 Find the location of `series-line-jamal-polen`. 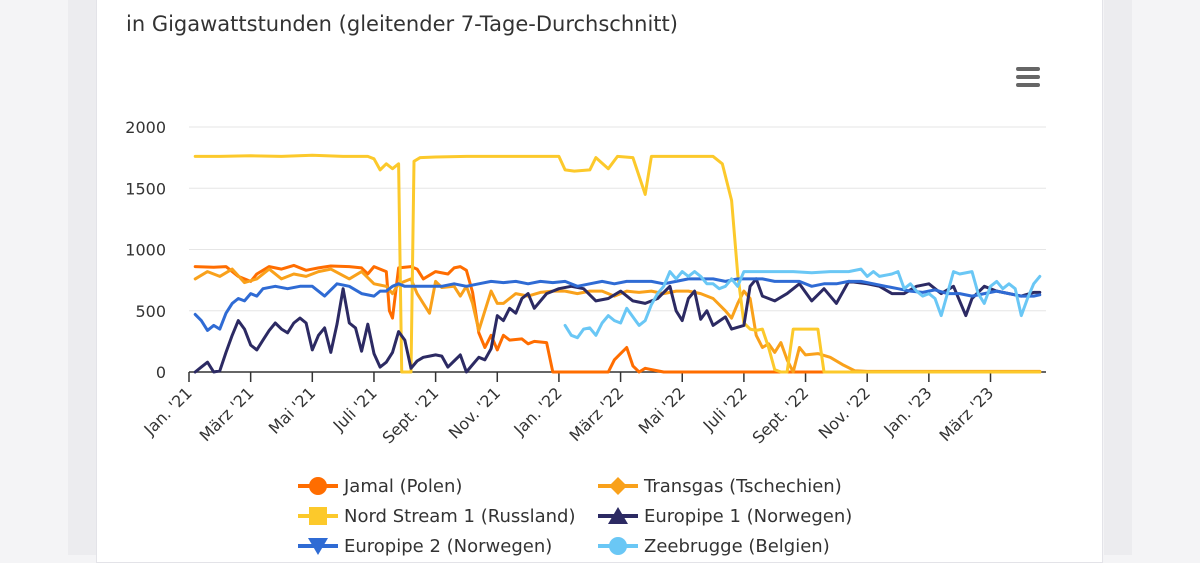

series-line-jamal-polen is located at coordinates (617, 318).